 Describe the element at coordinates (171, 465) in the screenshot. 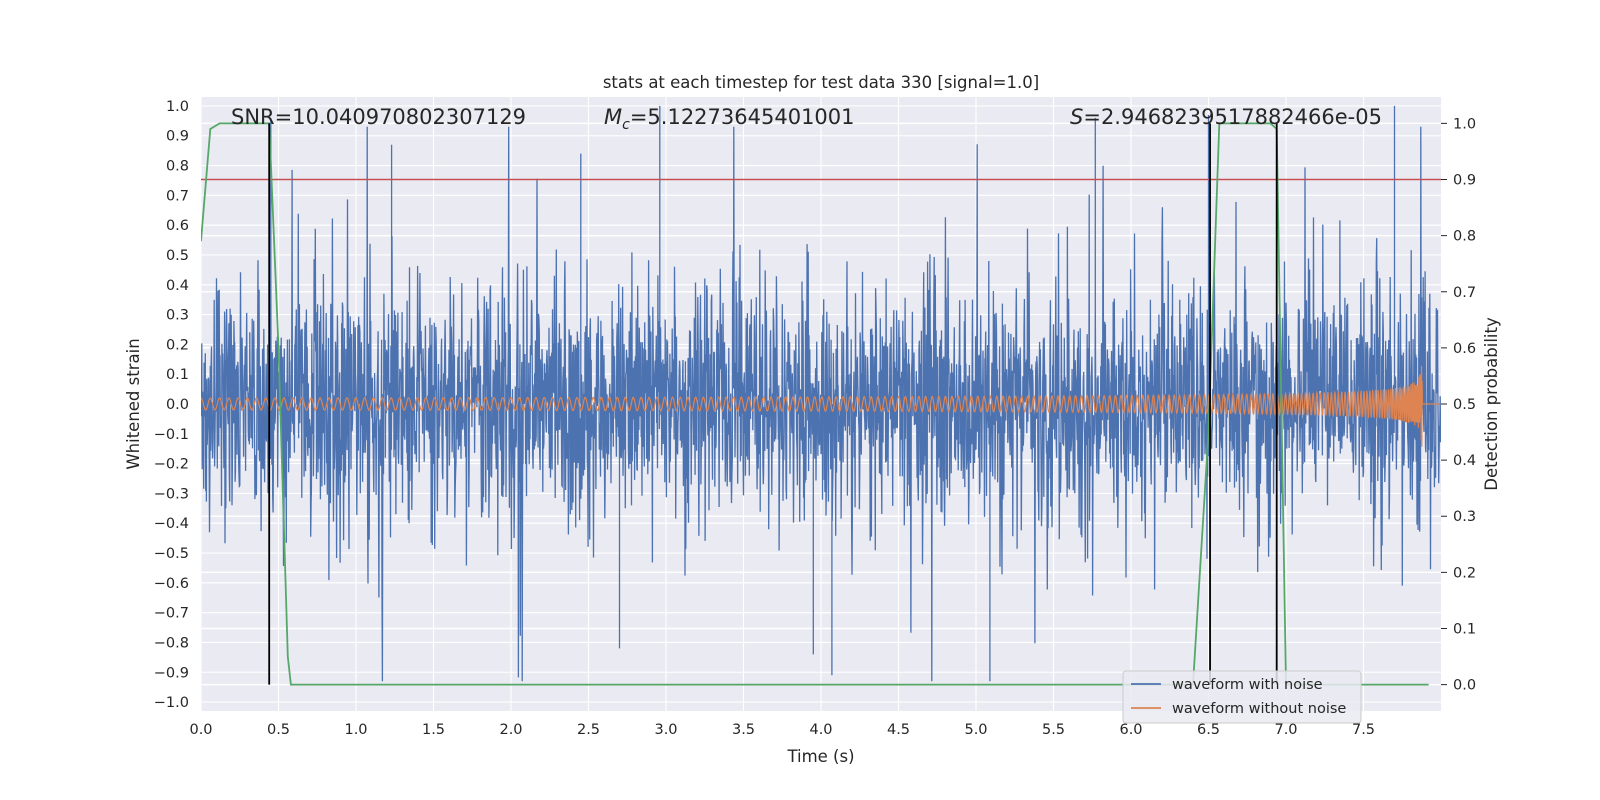

I see `y-tick-label: −0.2` at that location.